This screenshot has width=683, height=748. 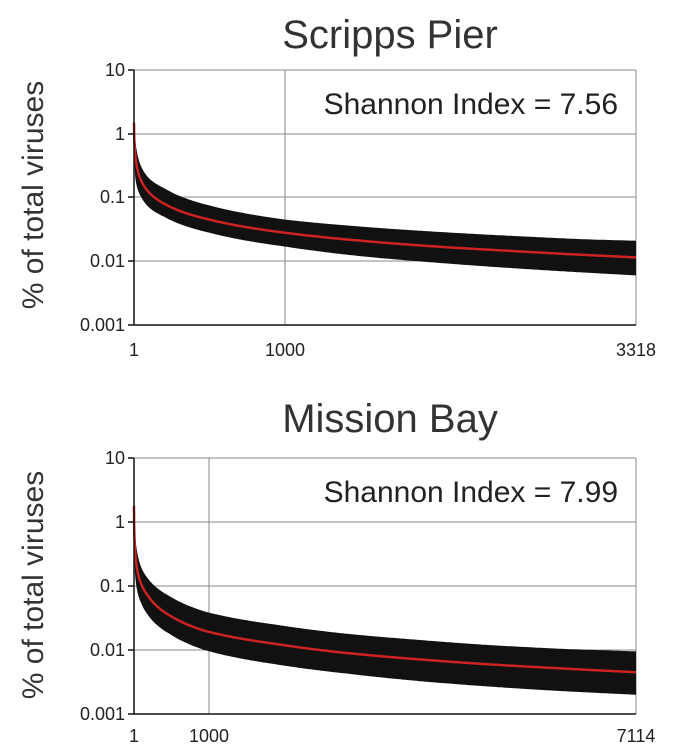 What do you see at coordinates (636, 736) in the screenshot?
I see `x-tick-label: 7114` at bounding box center [636, 736].